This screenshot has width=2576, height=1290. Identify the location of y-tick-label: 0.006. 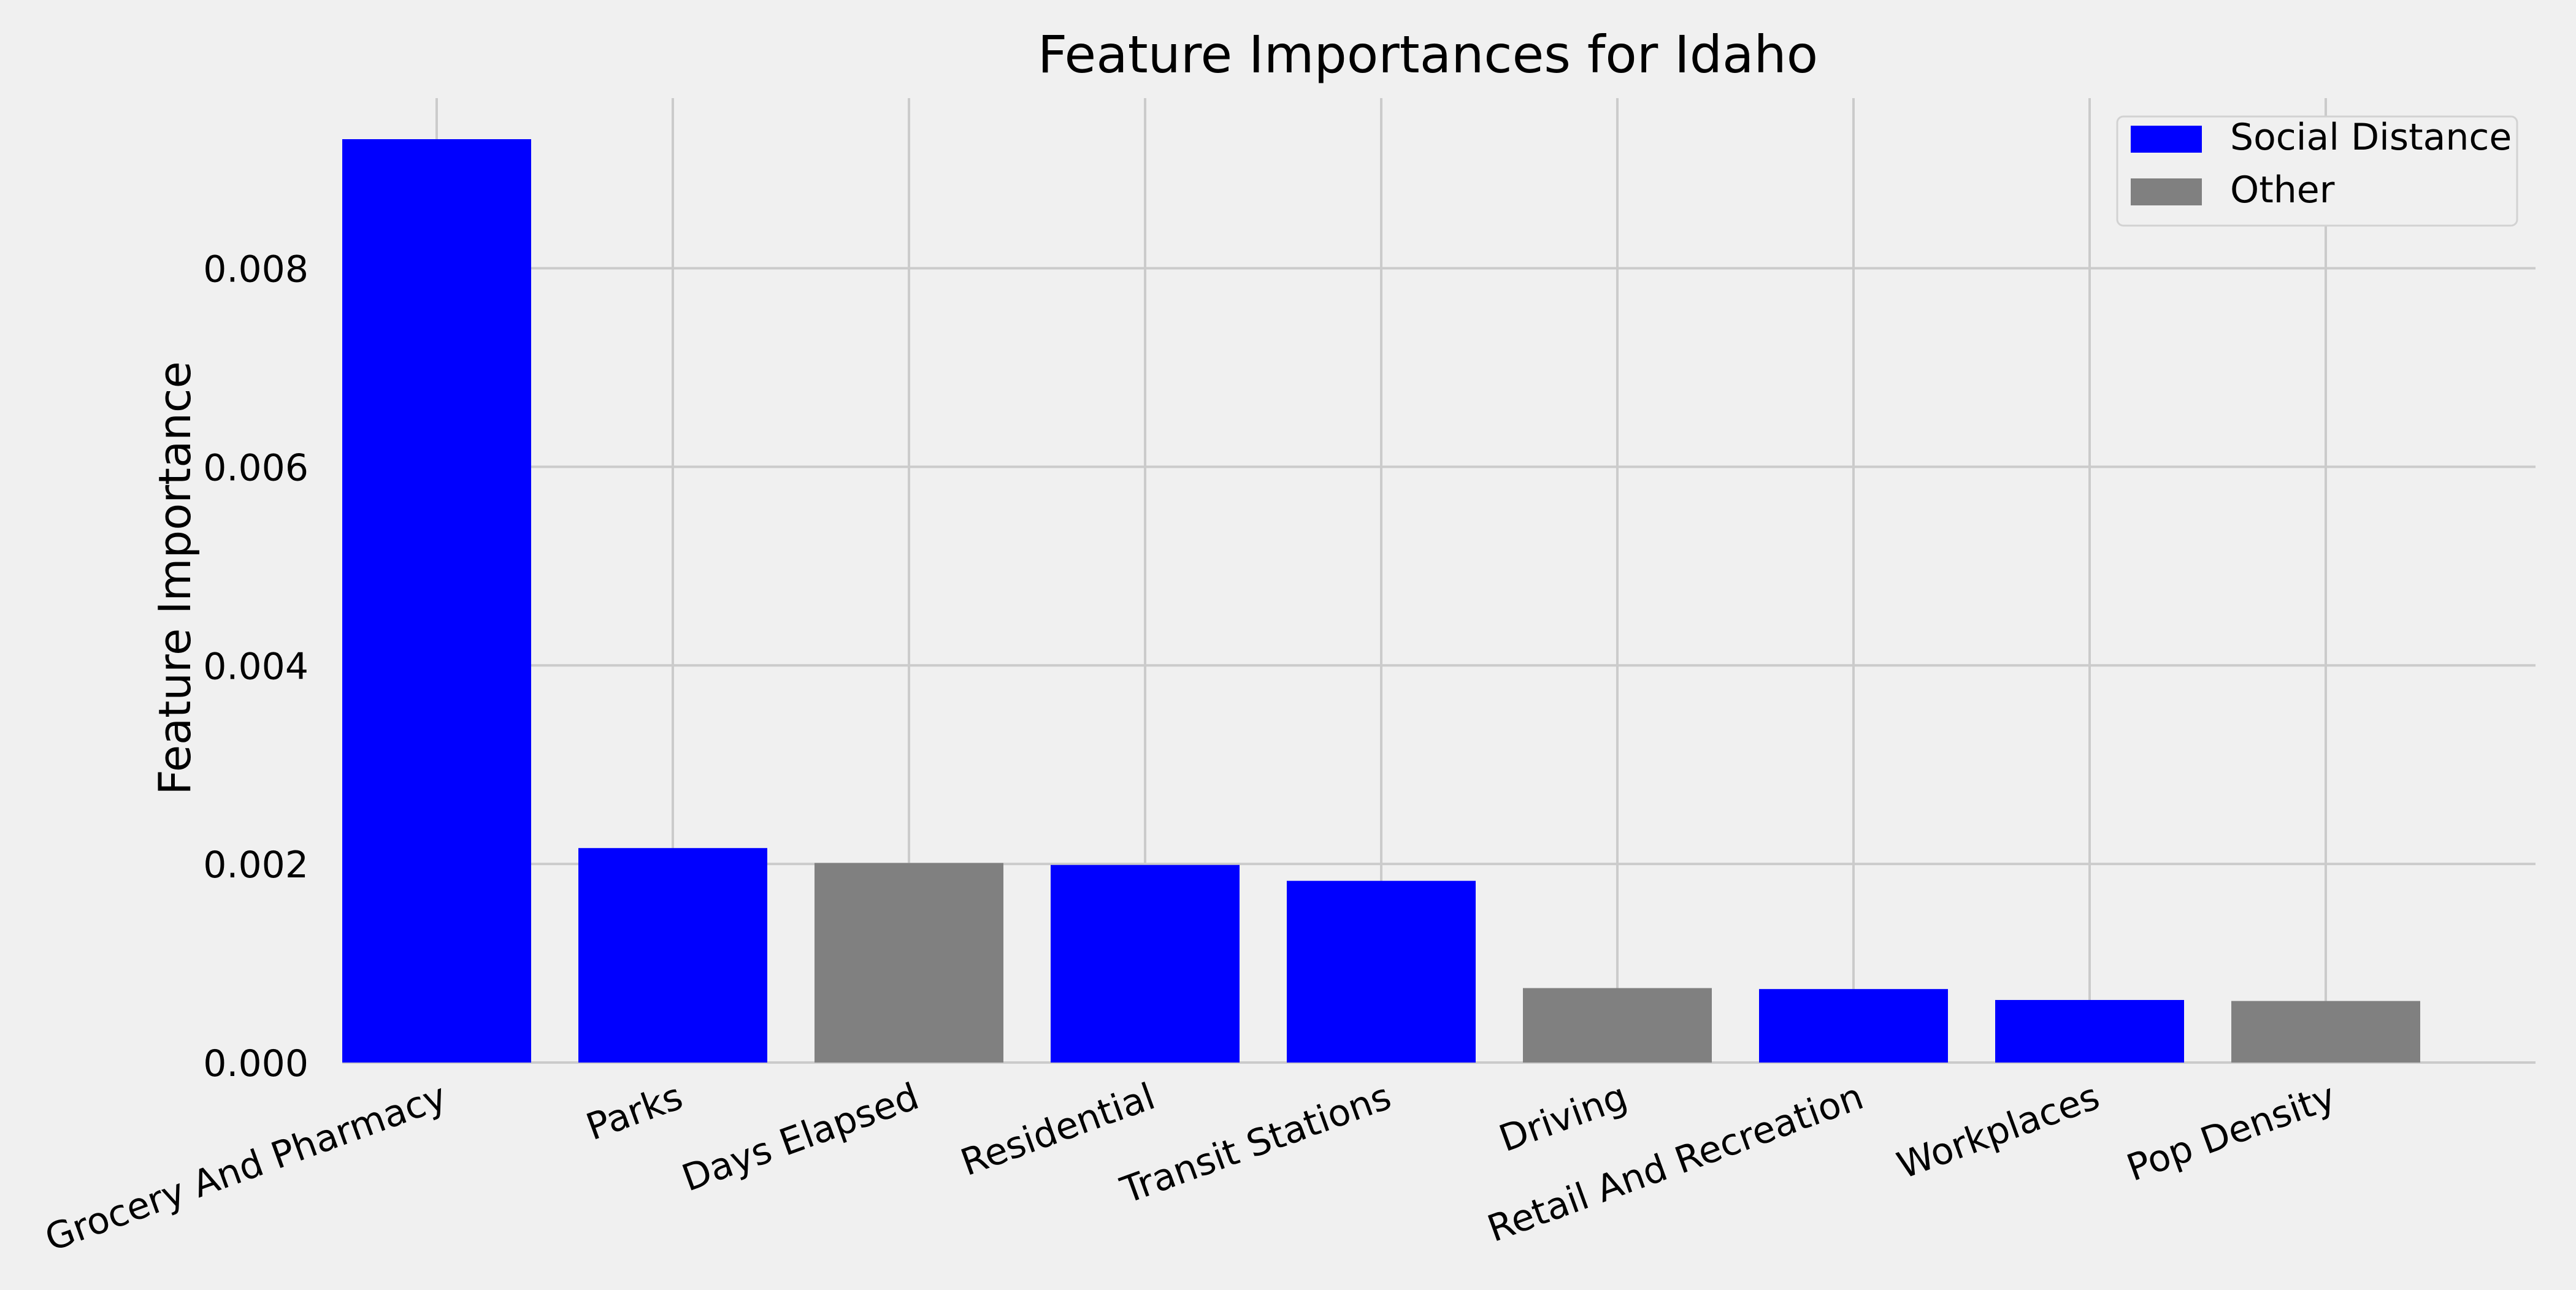
(256, 468).